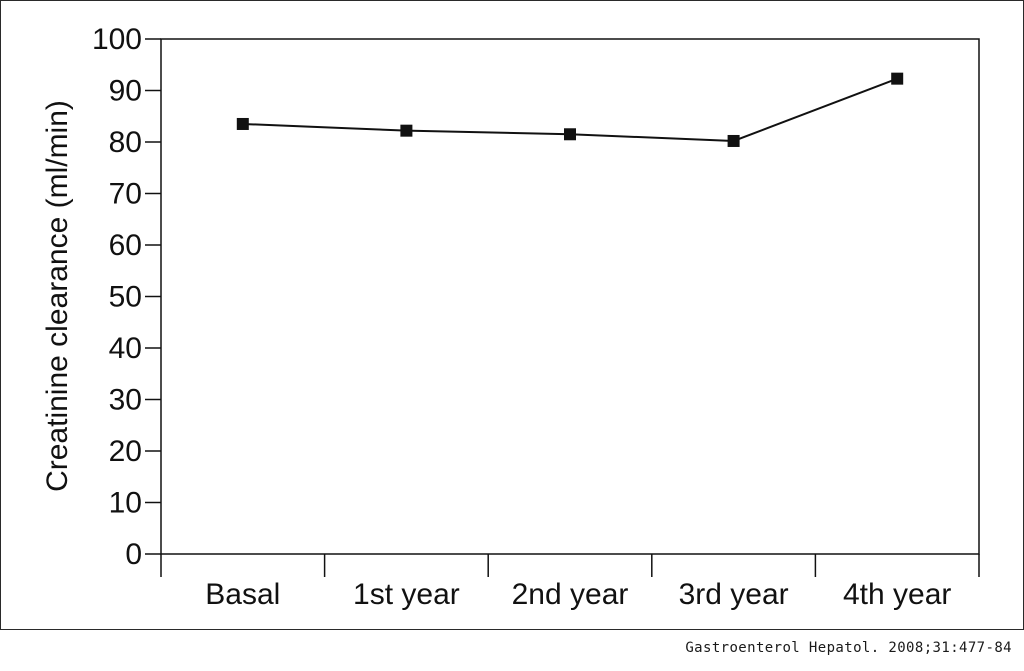 The height and width of the screenshot is (671, 1024). I want to click on y-axis-title: Creatinine clearance (ml/min), so click(57, 296).